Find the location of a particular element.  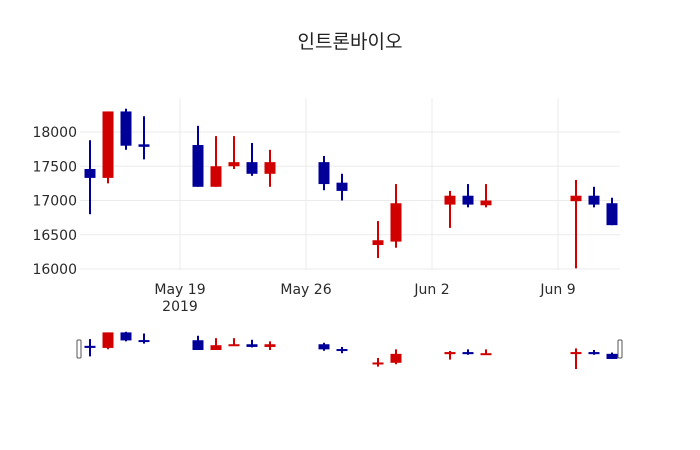

y-tick-label: 18000 is located at coordinates (54, 133).